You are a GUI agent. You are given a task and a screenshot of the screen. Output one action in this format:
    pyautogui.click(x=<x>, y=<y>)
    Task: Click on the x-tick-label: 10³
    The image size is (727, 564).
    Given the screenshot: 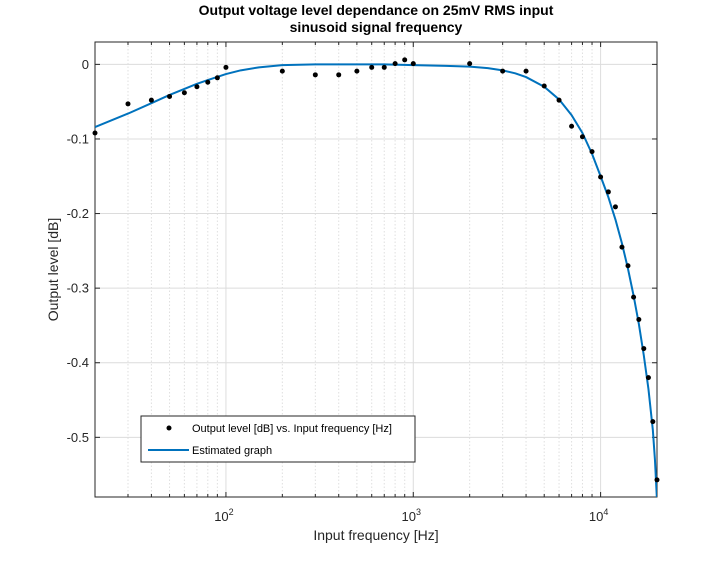 What is the action you would take?
    pyautogui.click(x=411, y=515)
    